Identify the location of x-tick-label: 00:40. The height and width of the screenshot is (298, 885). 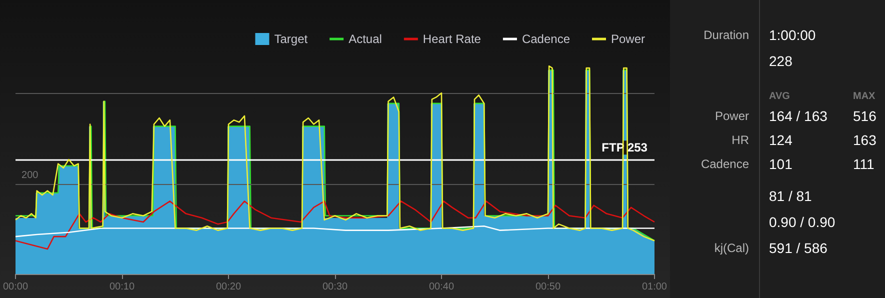
(441, 287).